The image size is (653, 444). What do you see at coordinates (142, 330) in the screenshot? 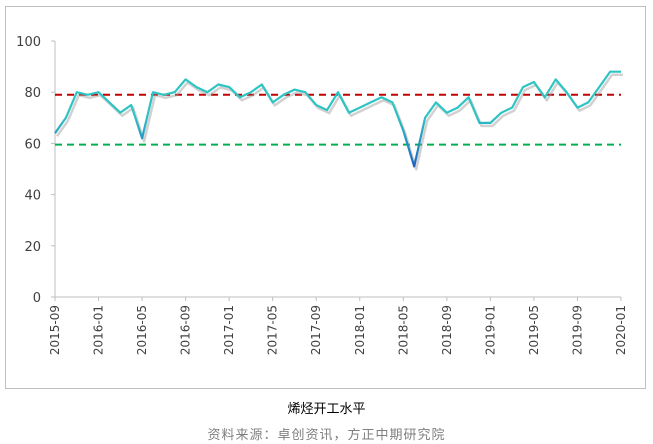
I see `x-tick-label: 2016-05` at bounding box center [142, 330].